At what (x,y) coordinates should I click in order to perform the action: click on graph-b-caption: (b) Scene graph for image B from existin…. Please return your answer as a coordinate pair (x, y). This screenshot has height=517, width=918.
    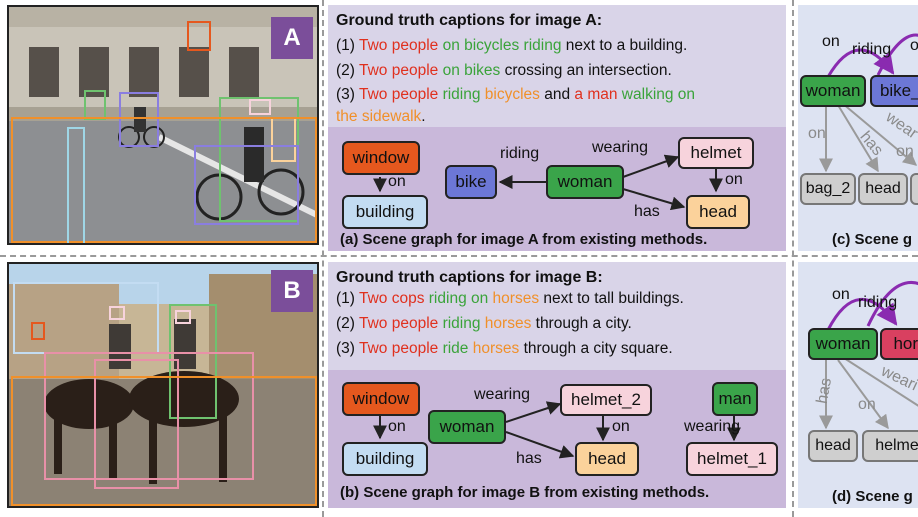
    Looking at the image, I should click on (525, 492).